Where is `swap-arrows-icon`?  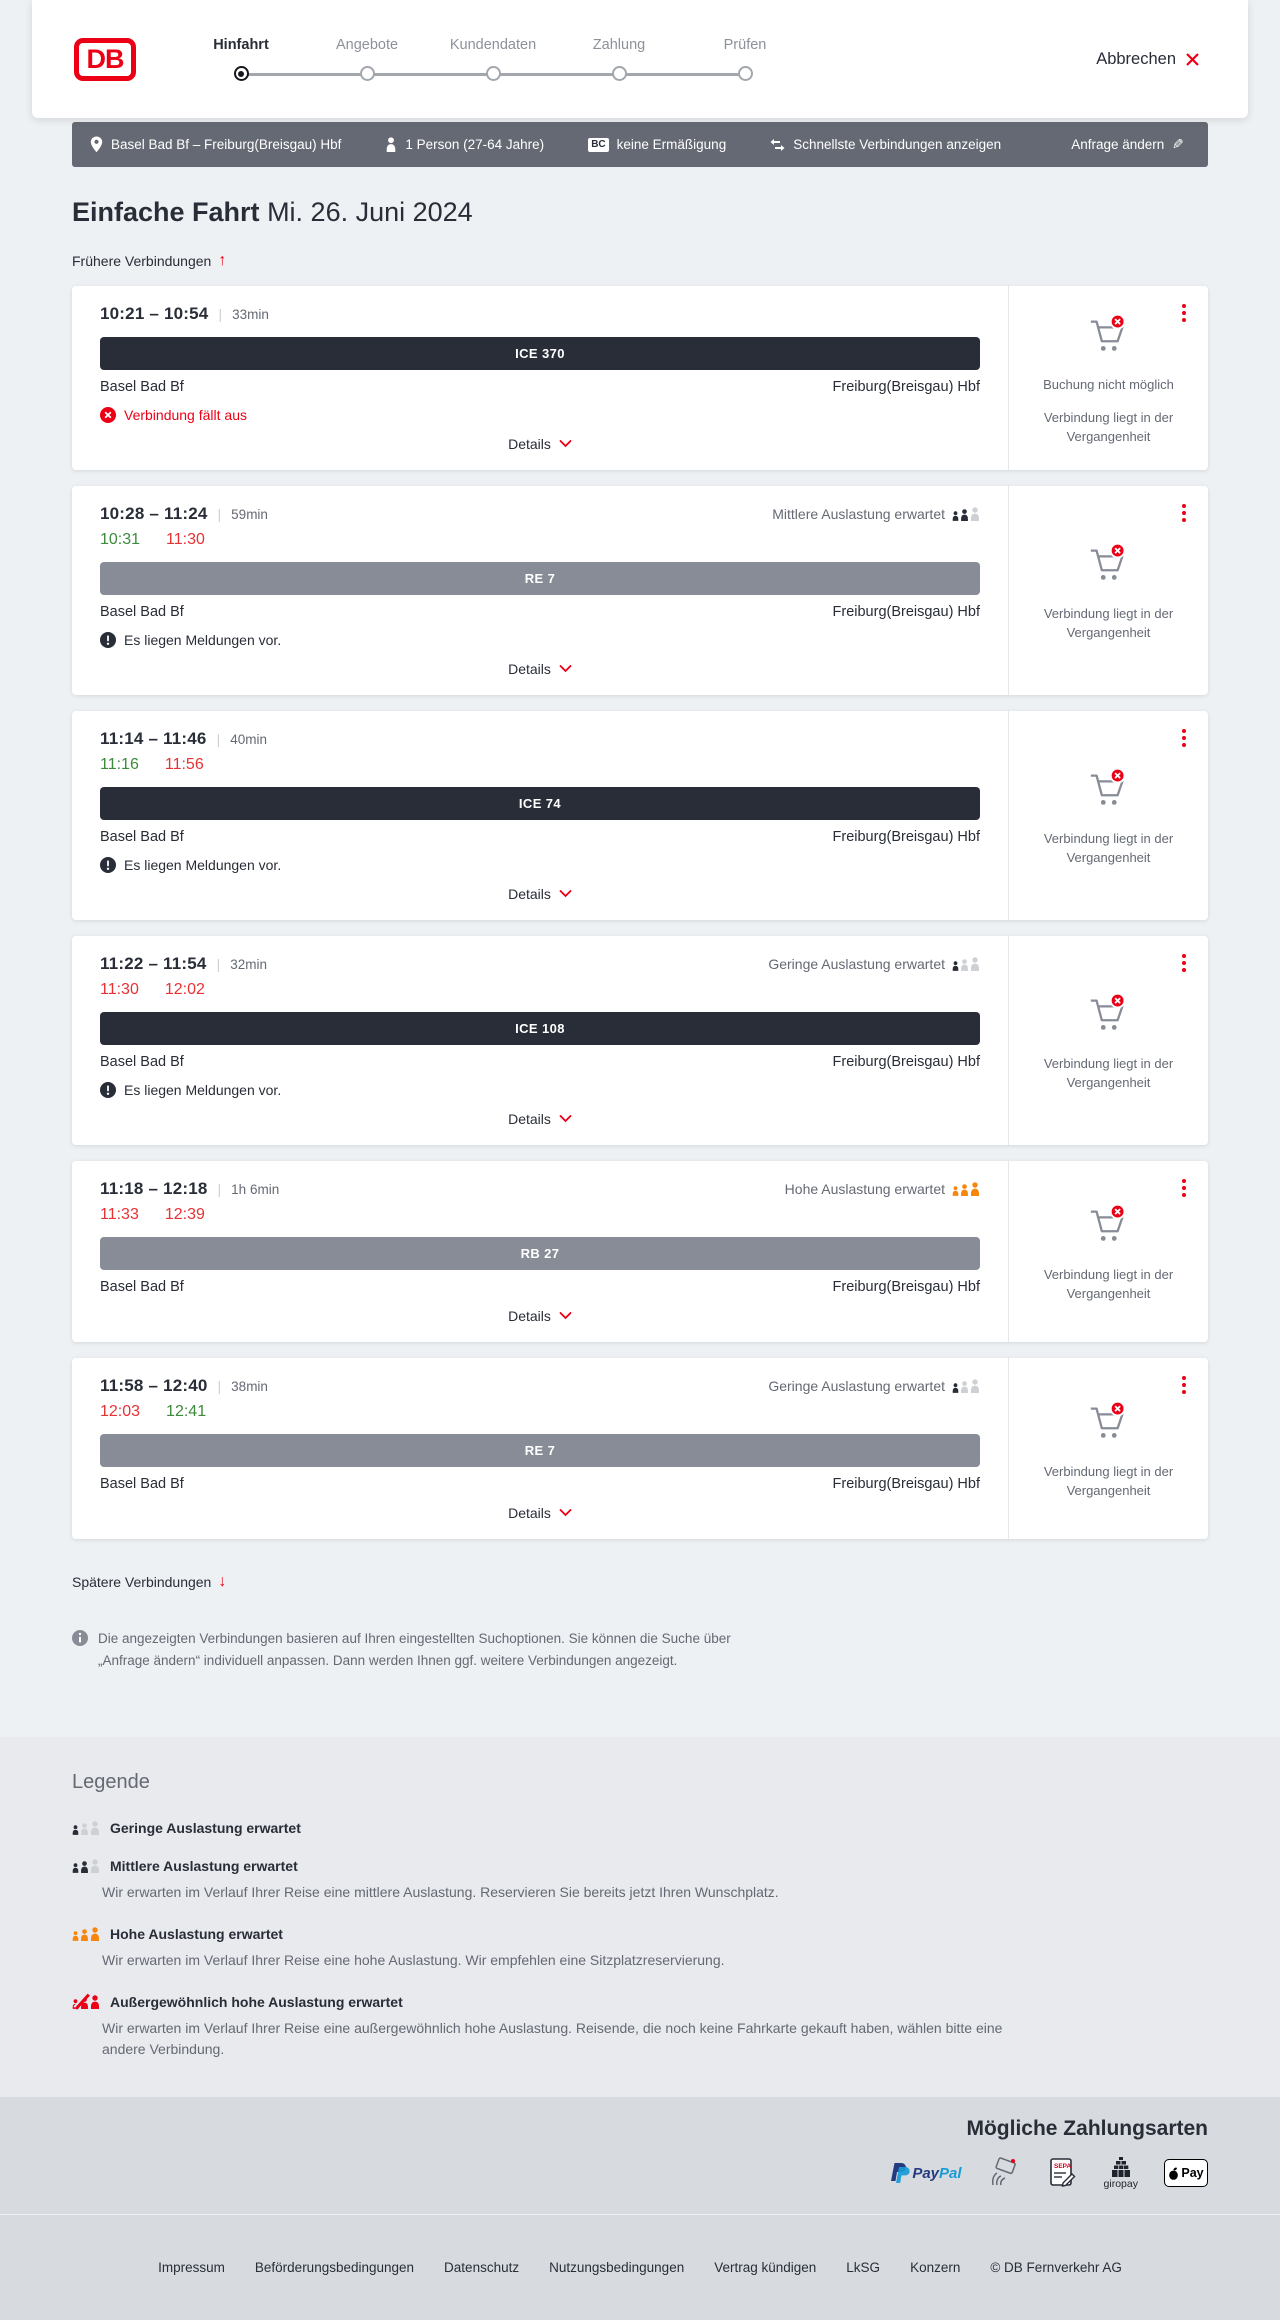 swap-arrows-icon is located at coordinates (777, 144).